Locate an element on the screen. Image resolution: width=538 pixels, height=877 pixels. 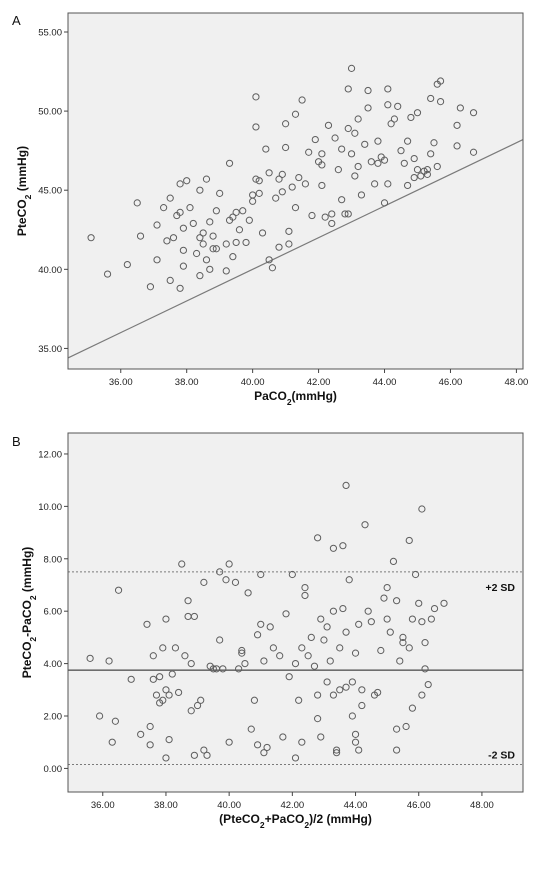
x-tick-label: 46.00 is located at coordinates (419, 805).